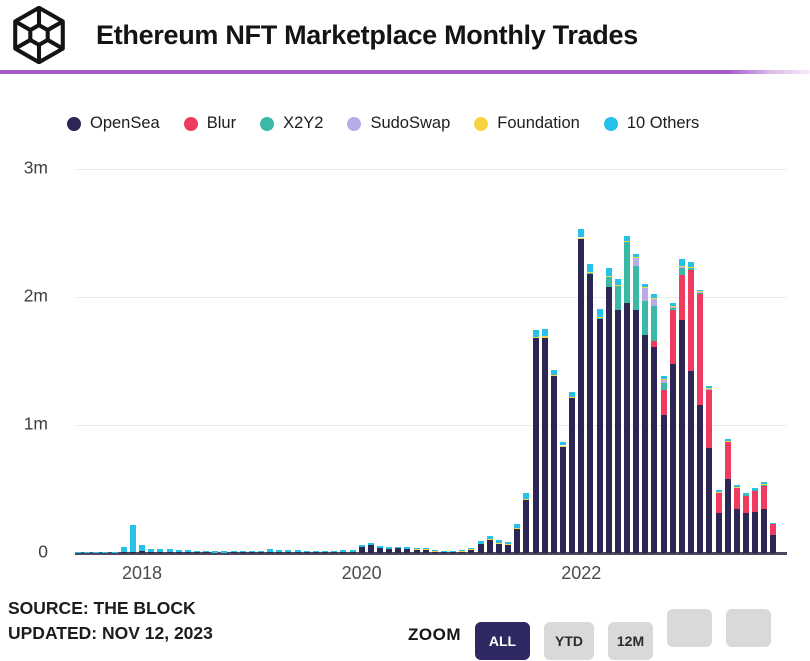 The image size is (810, 661). I want to click on legend-item-blur: Blur, so click(209, 123).